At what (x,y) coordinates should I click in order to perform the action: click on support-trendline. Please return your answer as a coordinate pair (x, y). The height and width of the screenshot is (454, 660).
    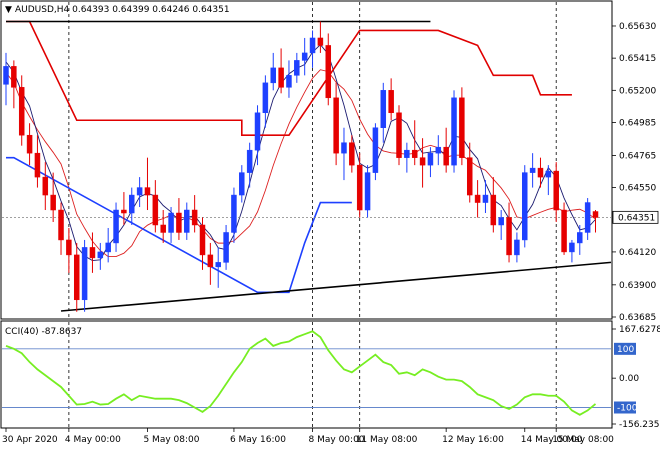
    Looking at the image, I should click on (336, 286).